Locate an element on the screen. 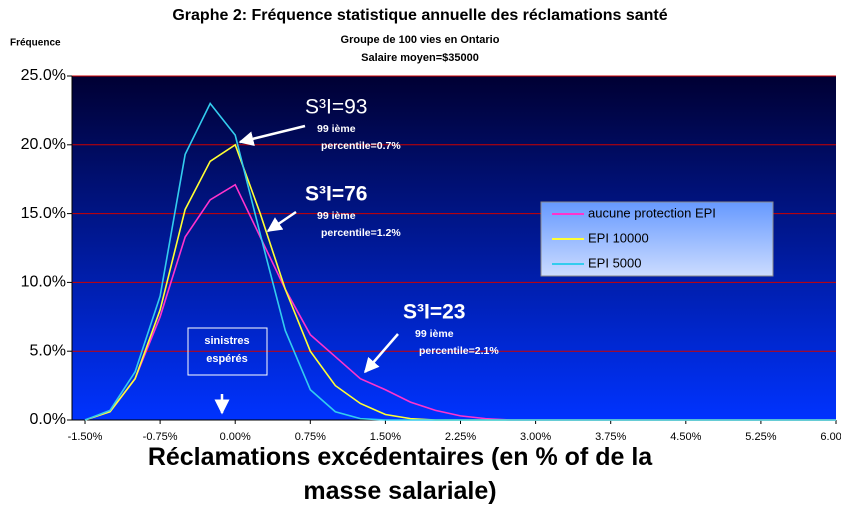  annotation-text: percentile=0.7% is located at coordinates (361, 146).